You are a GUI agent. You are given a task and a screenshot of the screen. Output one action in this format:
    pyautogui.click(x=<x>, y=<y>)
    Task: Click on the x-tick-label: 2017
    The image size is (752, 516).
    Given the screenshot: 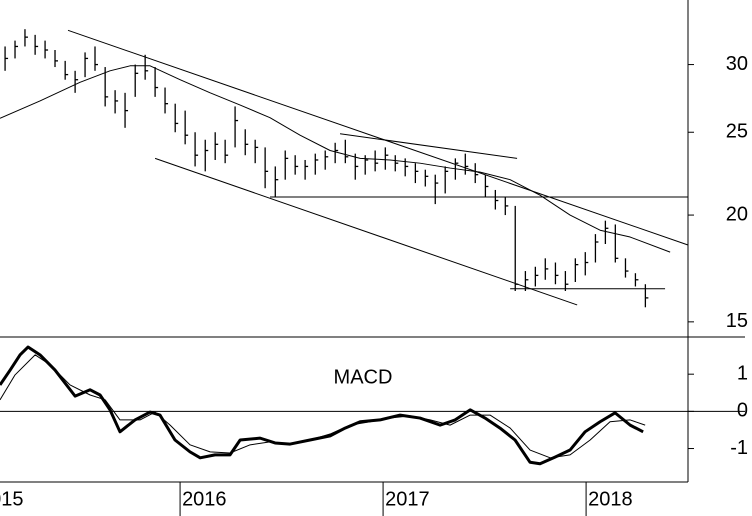 What is the action you would take?
    pyautogui.click(x=407, y=499)
    